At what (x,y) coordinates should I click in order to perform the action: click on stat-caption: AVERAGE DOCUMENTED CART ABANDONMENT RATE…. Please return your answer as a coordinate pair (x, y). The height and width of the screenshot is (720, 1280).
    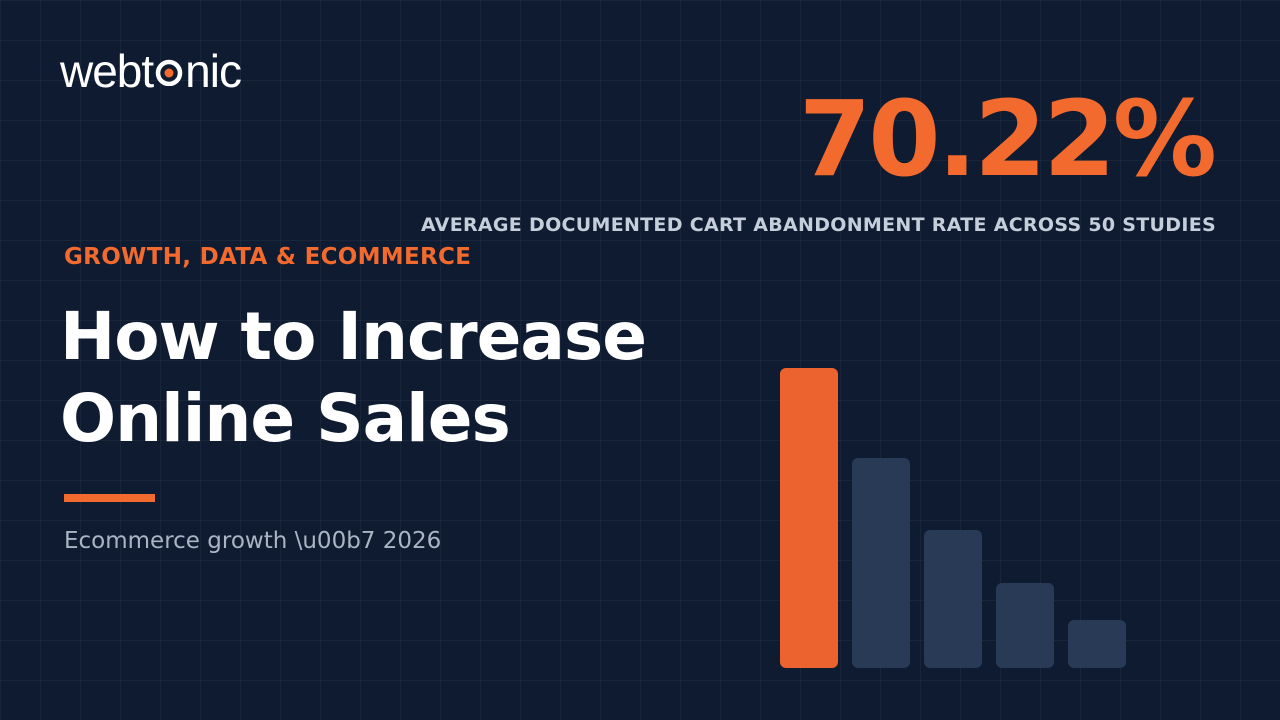
    Looking at the image, I should click on (818, 225).